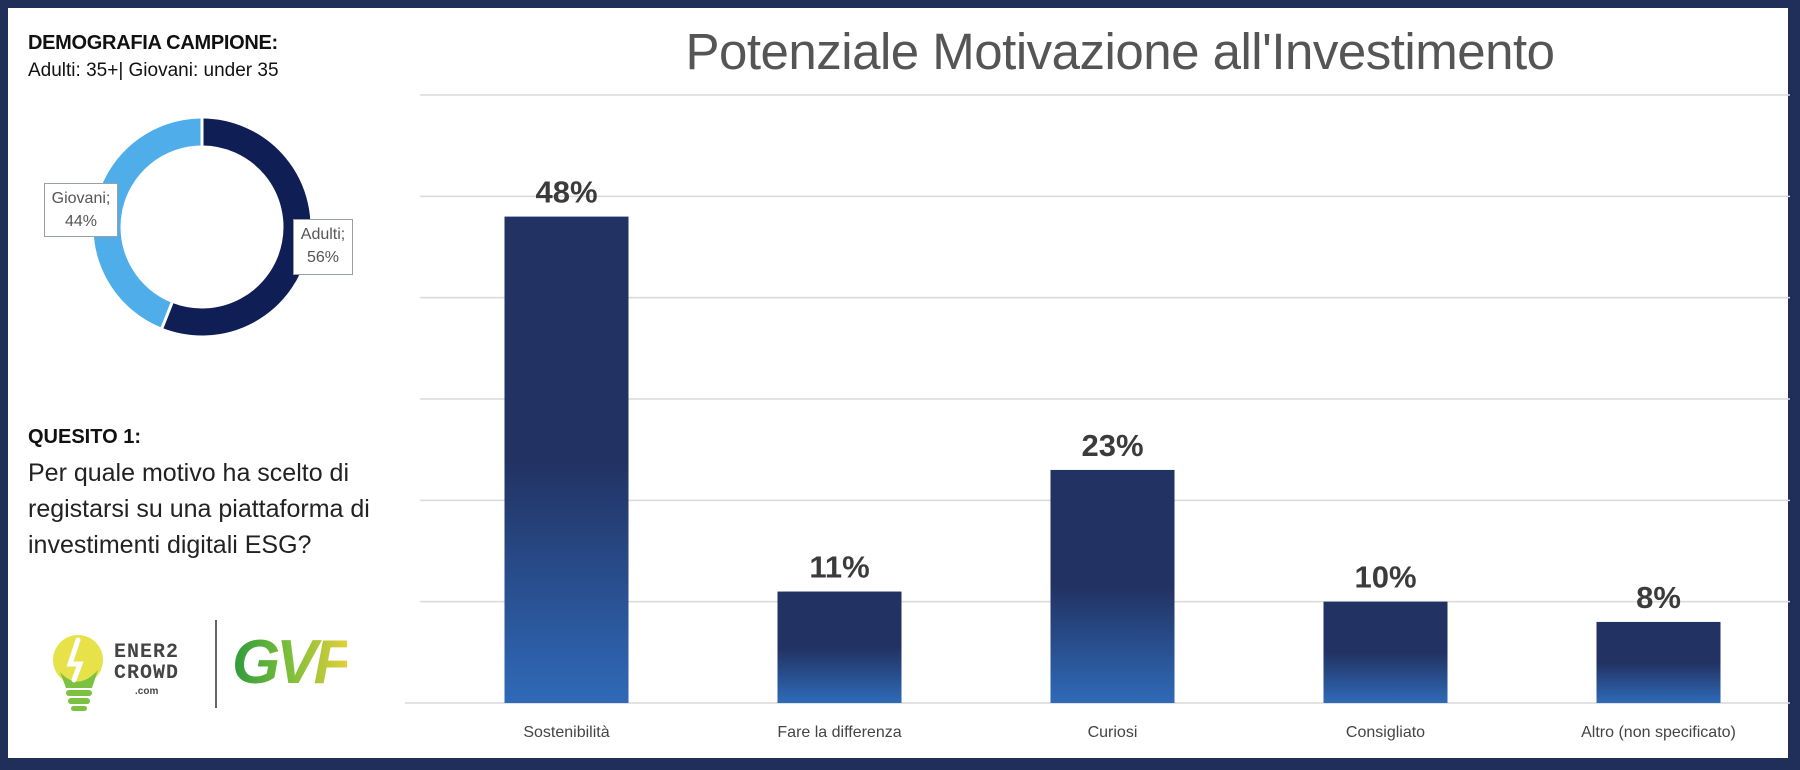  What do you see at coordinates (1113, 732) in the screenshot?
I see `category-label: Curiosi` at bounding box center [1113, 732].